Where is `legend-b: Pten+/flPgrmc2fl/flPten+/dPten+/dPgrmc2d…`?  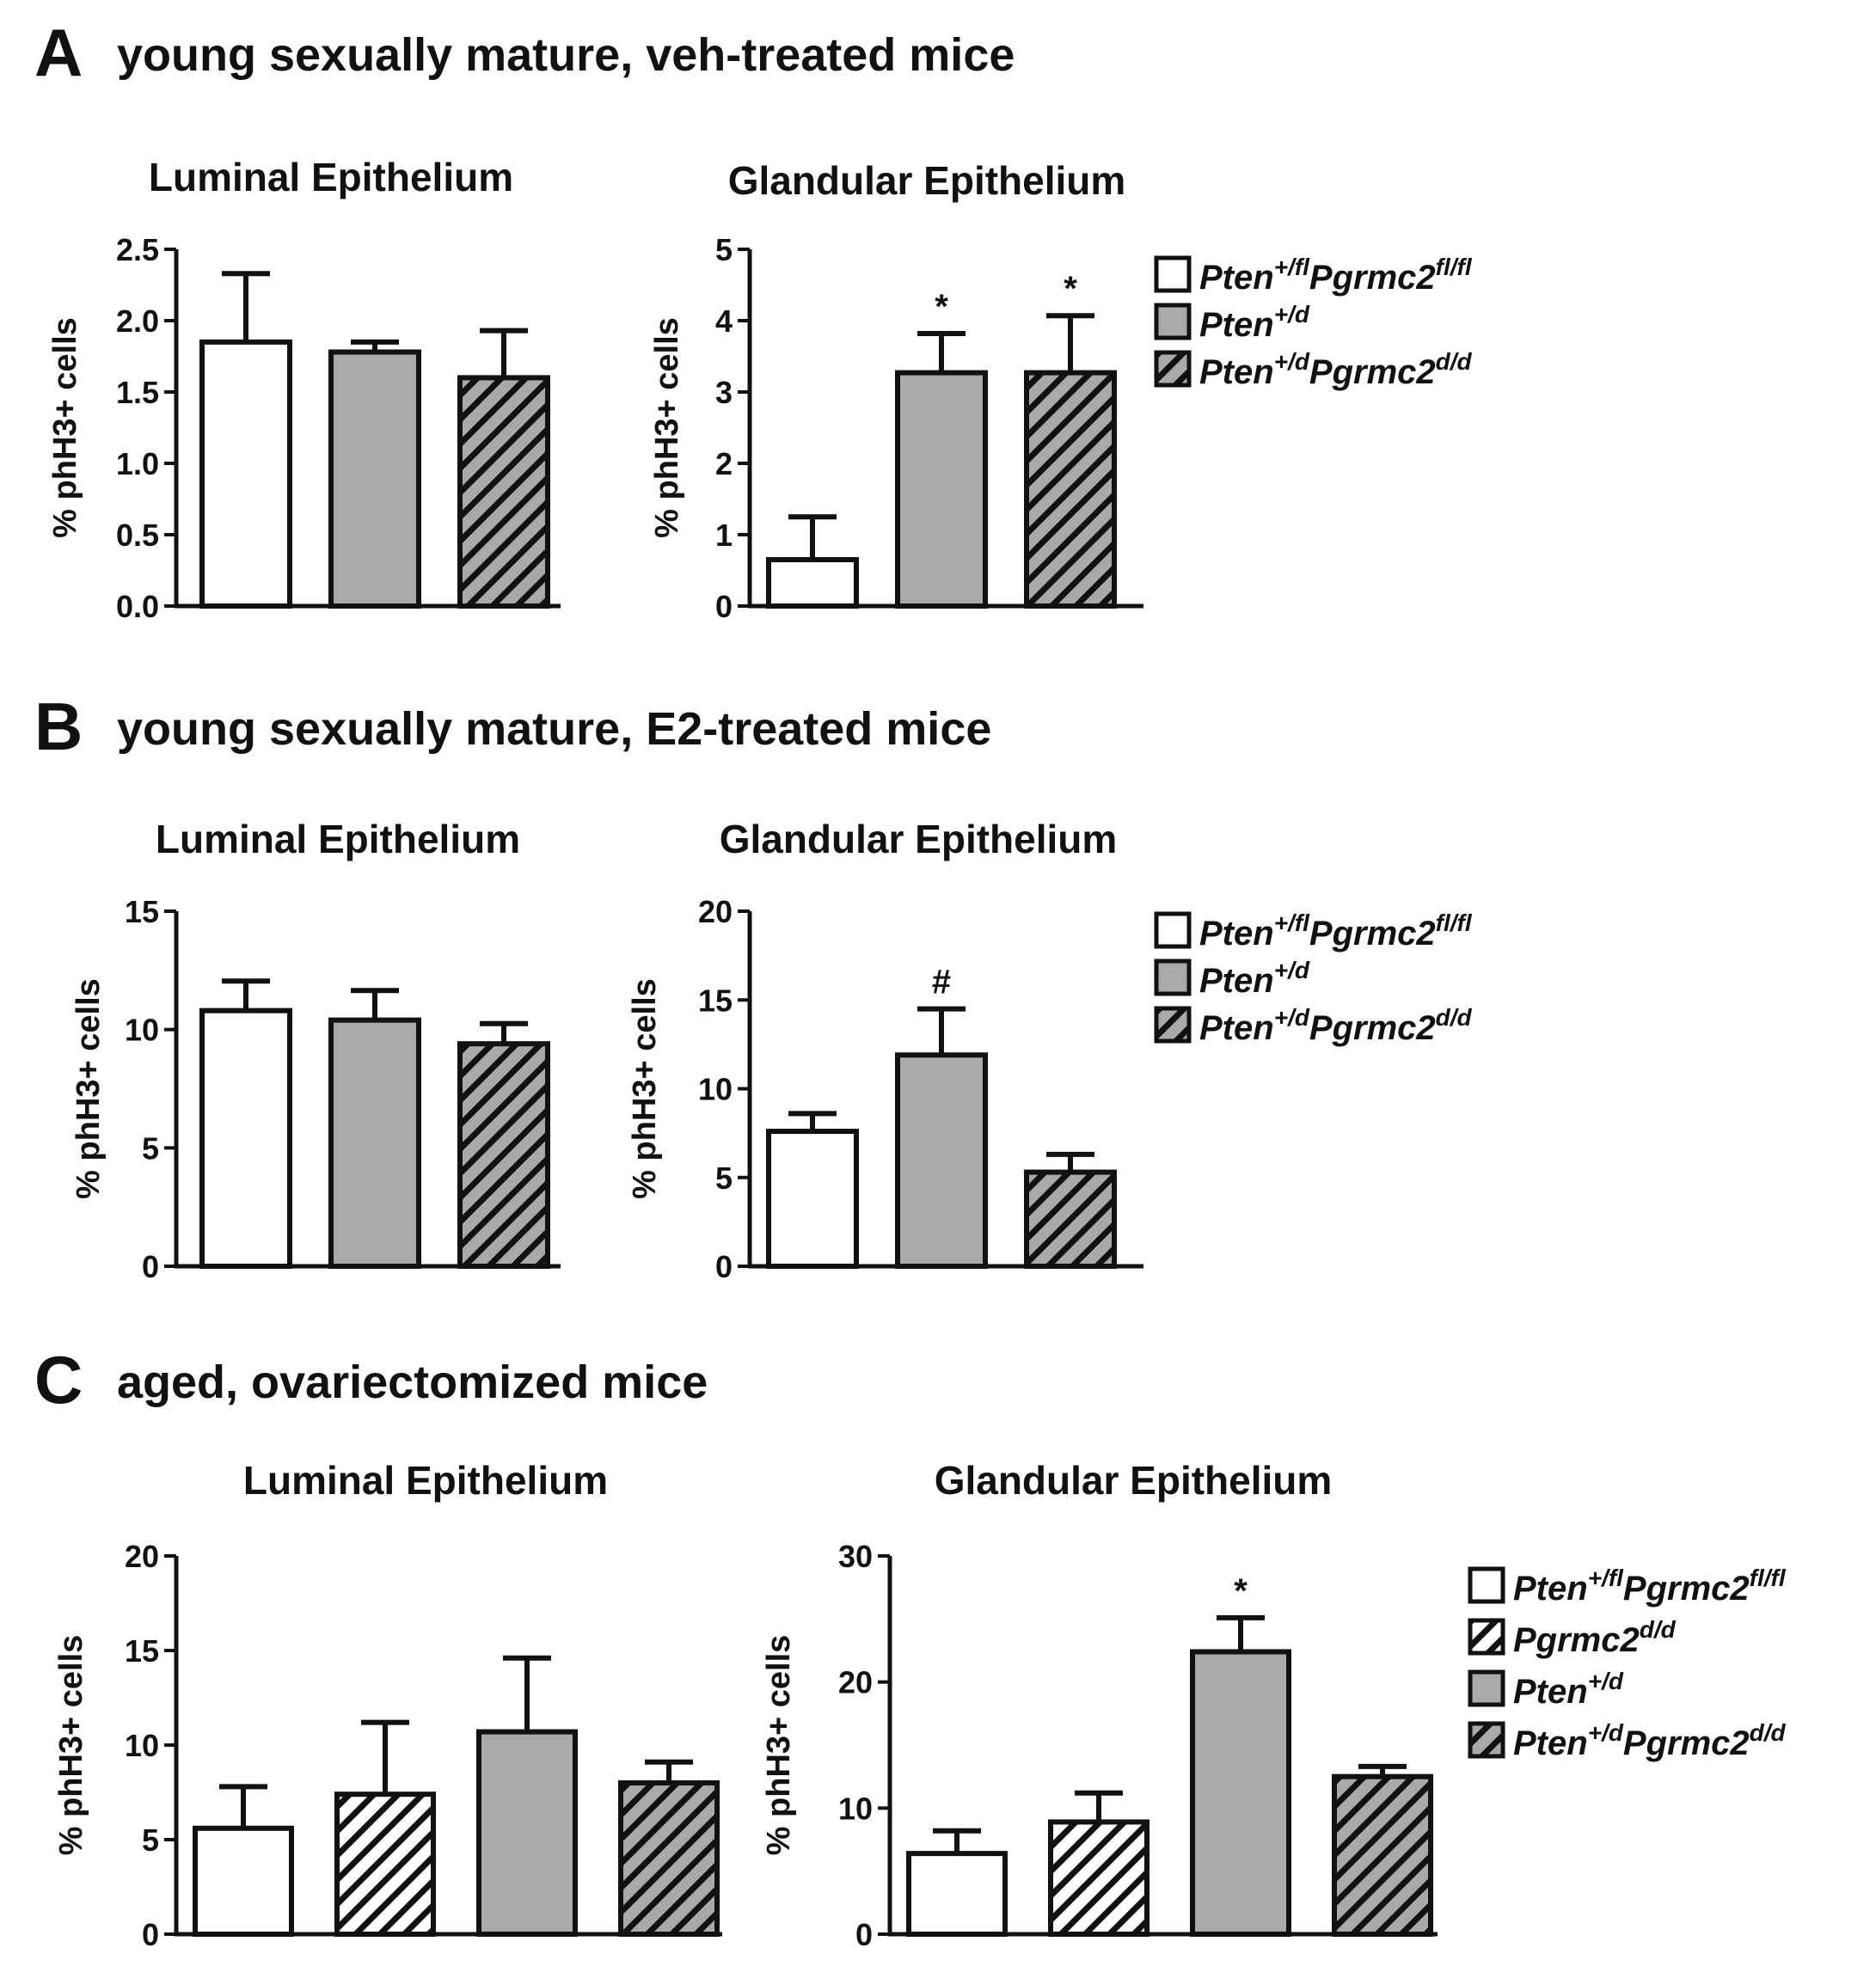
legend-b: Pten+/flPgrmc2fl/flPten+/dPten+/dPgrmc2d… is located at coordinates (1313, 979).